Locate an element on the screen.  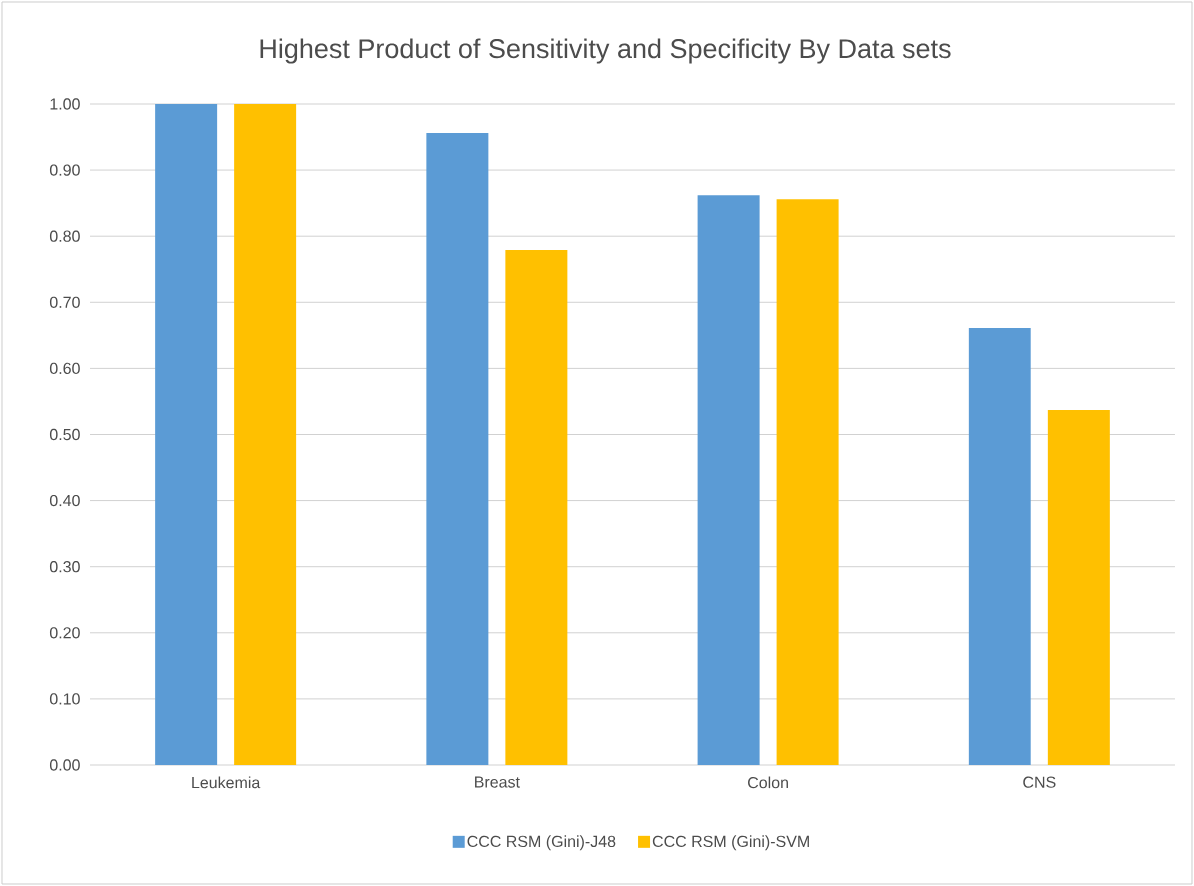
y-tick-label: 0.70 is located at coordinates (64, 302).